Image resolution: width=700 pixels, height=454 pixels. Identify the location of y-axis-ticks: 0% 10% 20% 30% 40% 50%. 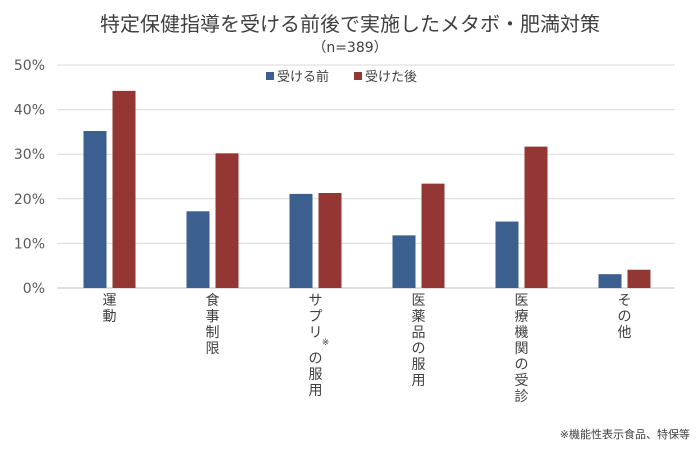
(29, 177).